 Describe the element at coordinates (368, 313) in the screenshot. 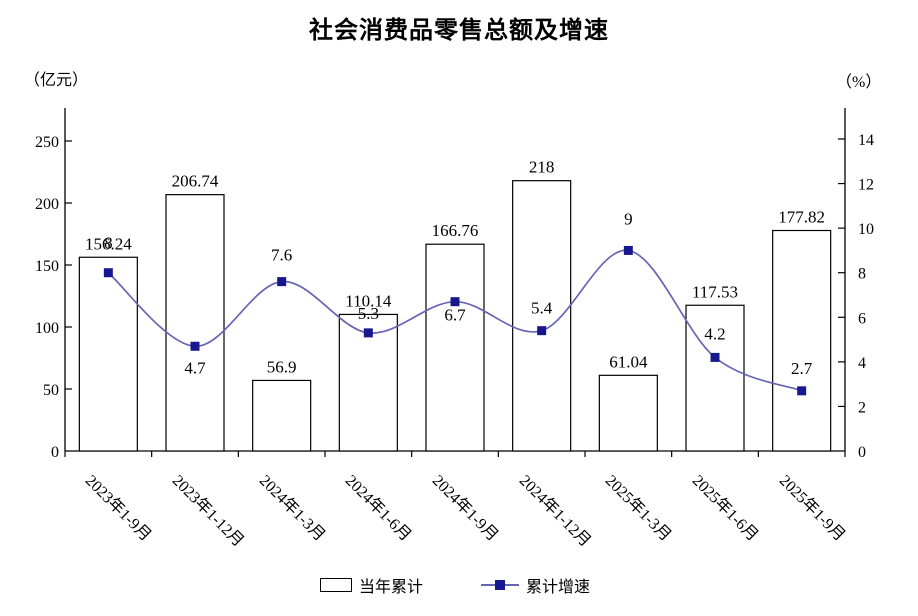

I see `line-data-label: 5.3` at that location.